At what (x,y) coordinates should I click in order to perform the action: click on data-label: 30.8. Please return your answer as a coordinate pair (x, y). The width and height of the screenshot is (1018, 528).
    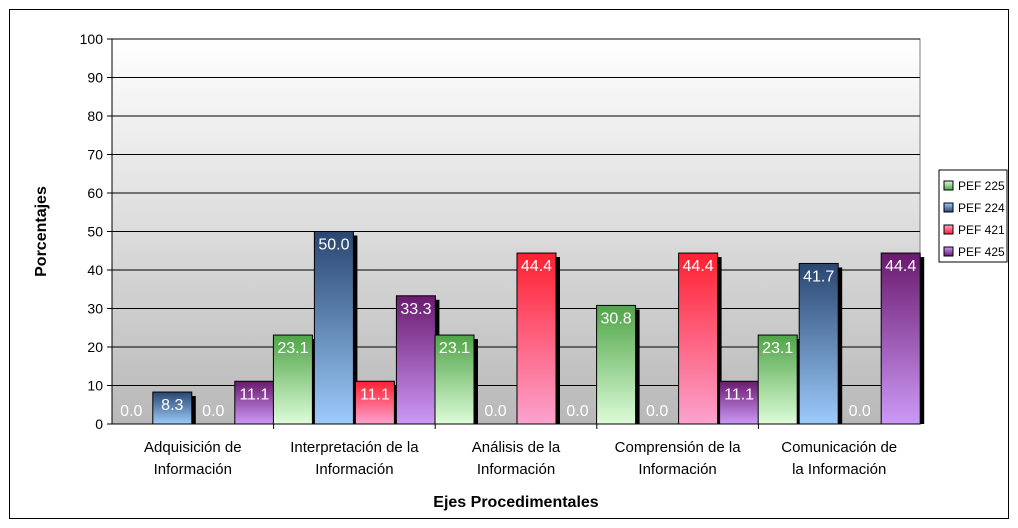
    Looking at the image, I should click on (616, 318).